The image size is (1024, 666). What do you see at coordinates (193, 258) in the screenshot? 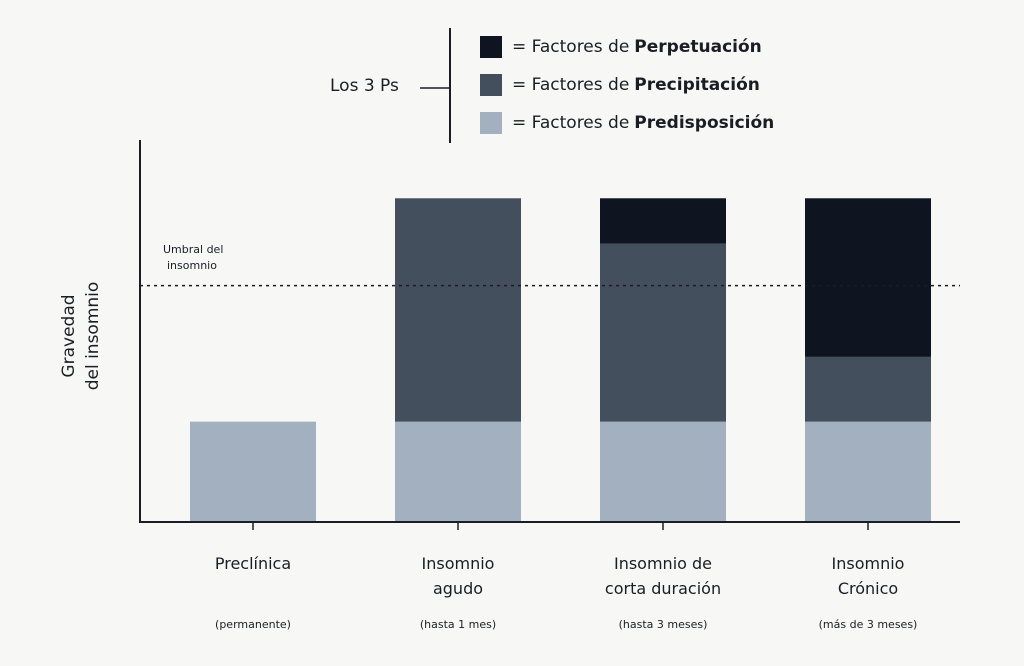
I see `threshold-label: Umbral del insomnio` at bounding box center [193, 258].